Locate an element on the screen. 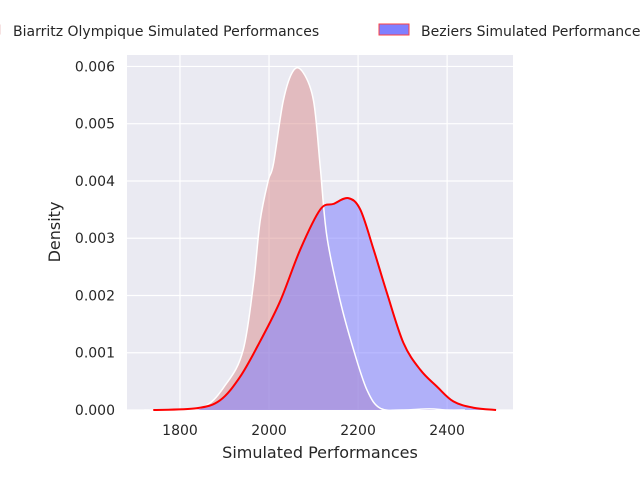 The width and height of the screenshot is (640, 480). y-axis-ticks: 0.000 0.001 0.002 0.003 0.004 0.005 0.006 is located at coordinates (95, 239).